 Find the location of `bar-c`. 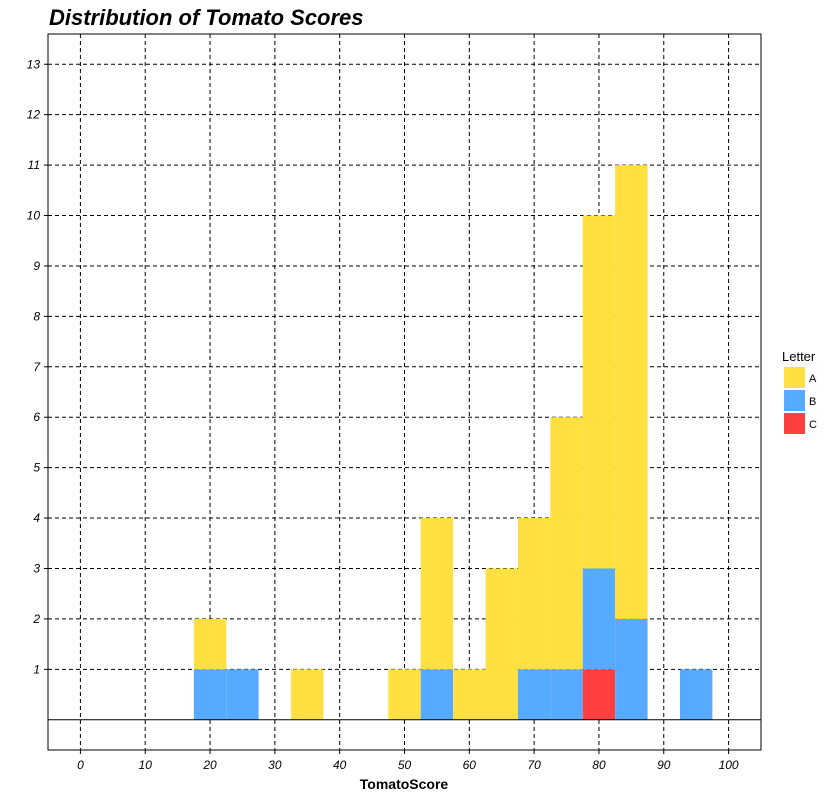

bar-c is located at coordinates (599, 694).